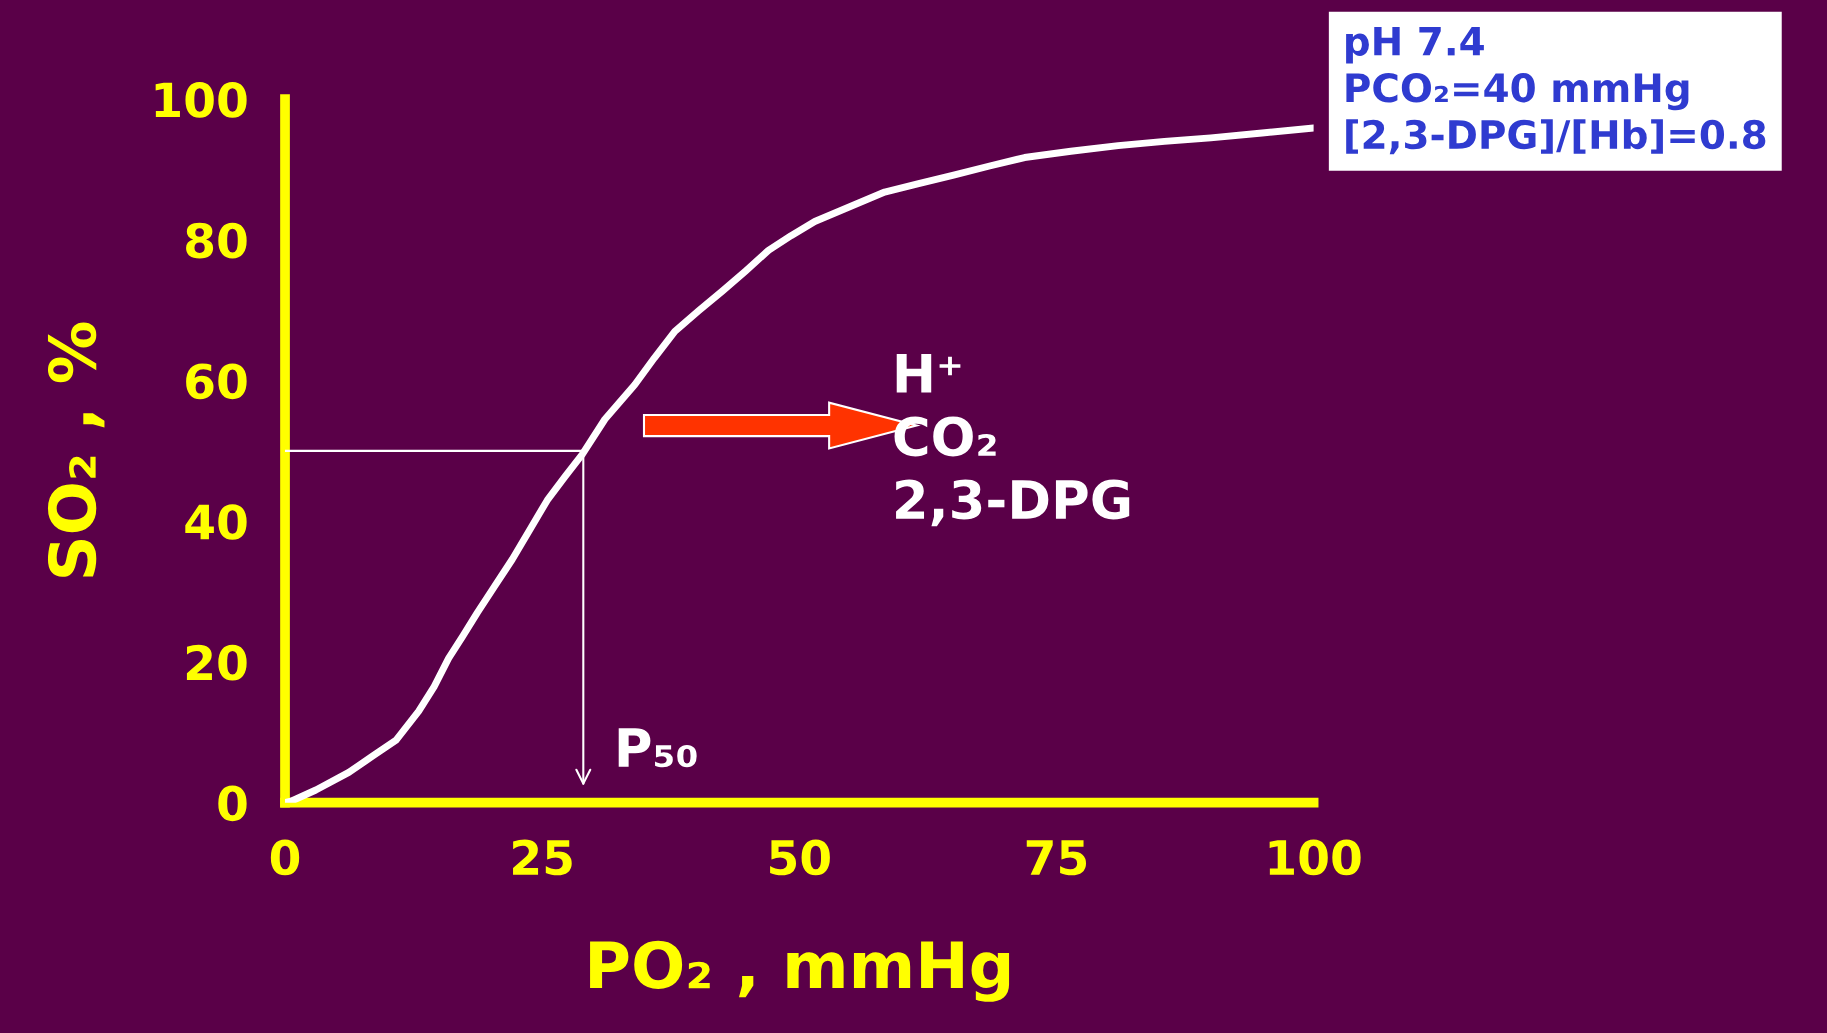  I want to click on annotation: P₅₀, so click(657, 748).